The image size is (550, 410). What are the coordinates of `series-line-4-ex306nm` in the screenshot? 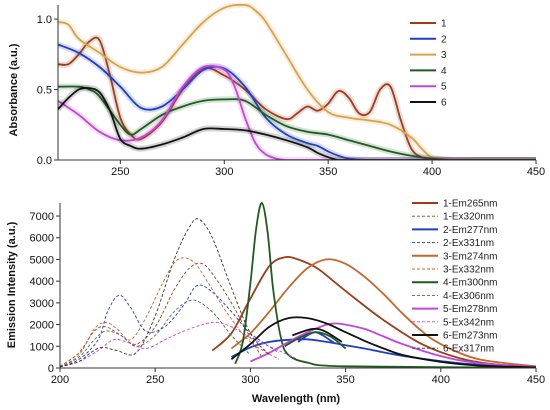 It's located at (155, 333).